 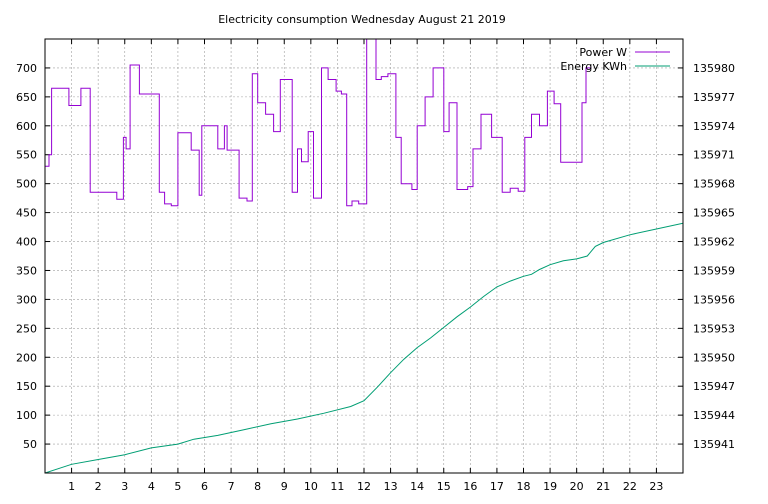 I want to click on y2-tick-label: 135956, so click(x=714, y=299).